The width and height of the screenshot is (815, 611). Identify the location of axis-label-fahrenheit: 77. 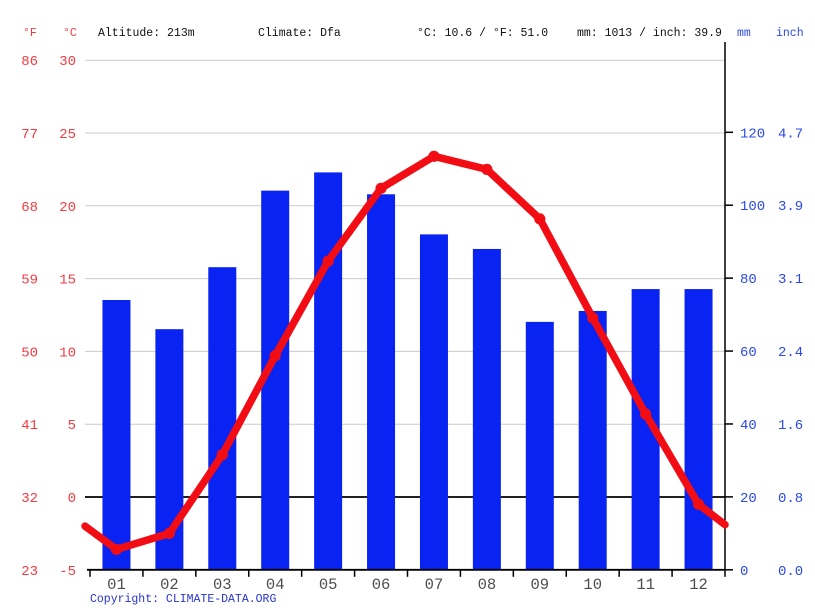
(29, 135).